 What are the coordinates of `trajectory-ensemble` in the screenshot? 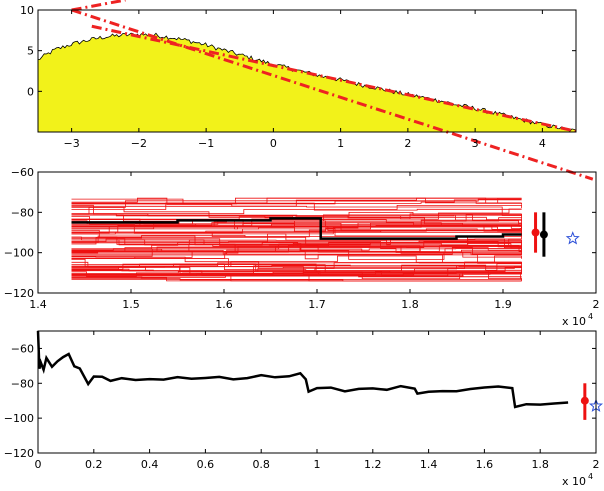 It's located at (296, 239).